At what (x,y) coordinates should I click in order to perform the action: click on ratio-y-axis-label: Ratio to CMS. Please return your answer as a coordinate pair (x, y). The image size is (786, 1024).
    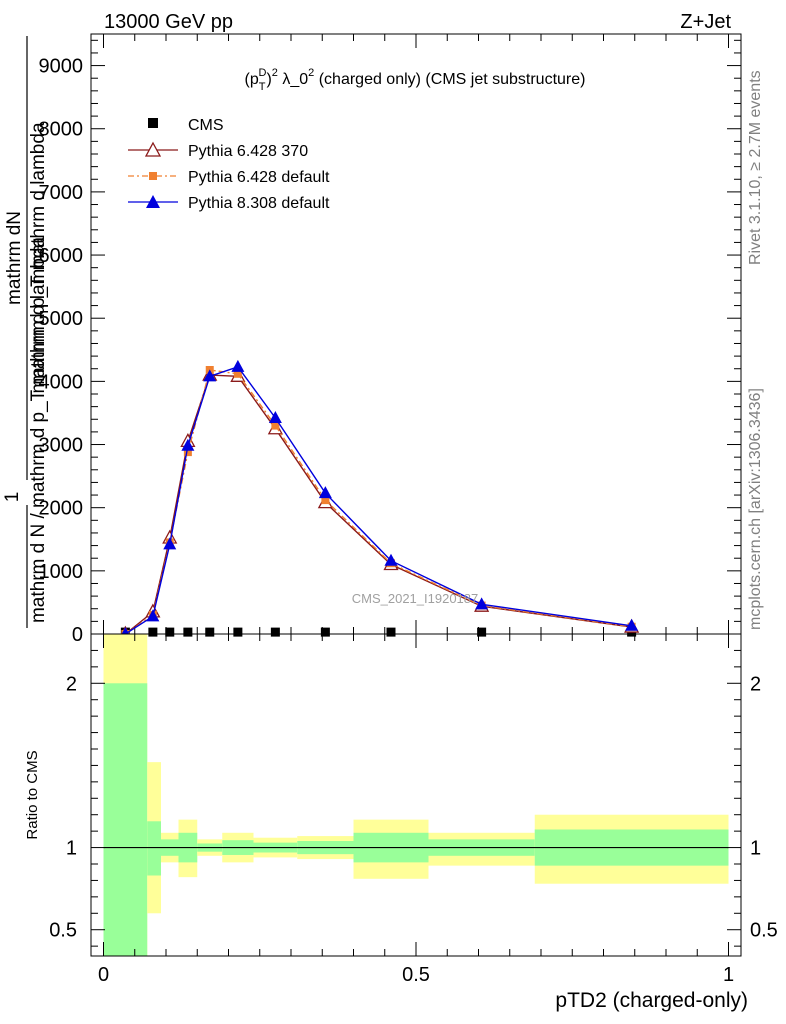
    Looking at the image, I should click on (32, 794).